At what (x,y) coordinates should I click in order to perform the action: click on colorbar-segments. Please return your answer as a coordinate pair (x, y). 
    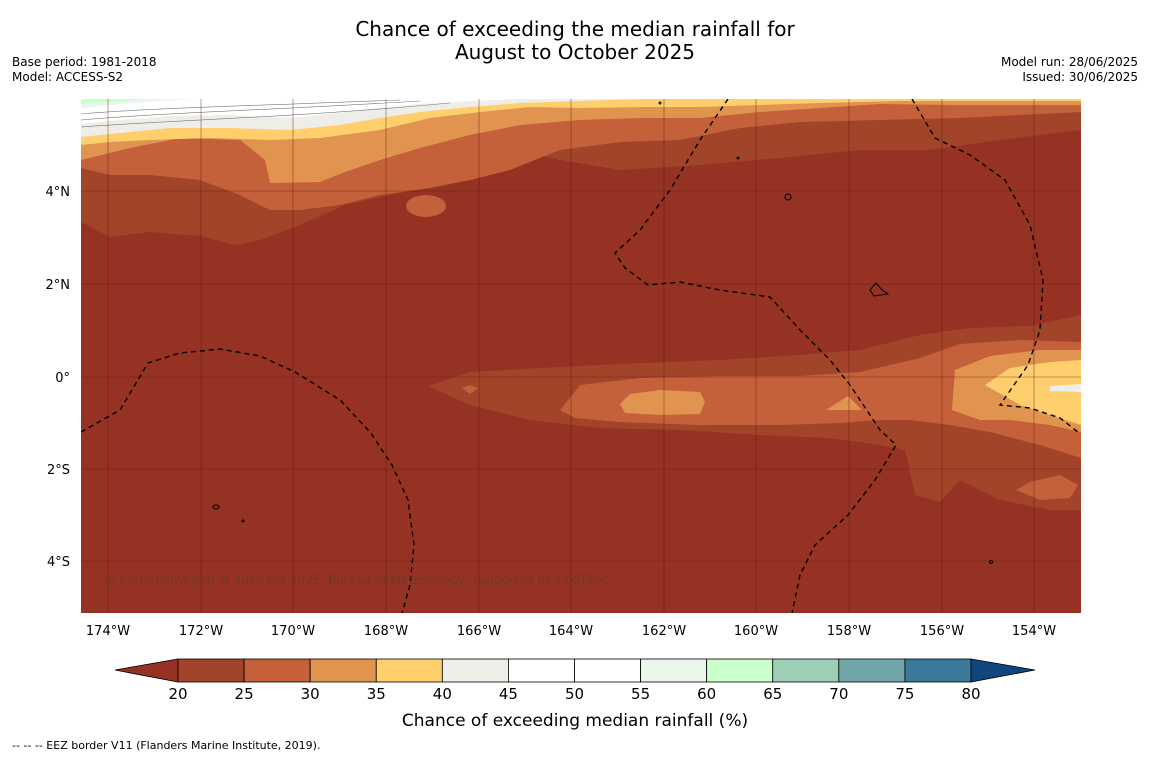
    Looking at the image, I should click on (574, 670).